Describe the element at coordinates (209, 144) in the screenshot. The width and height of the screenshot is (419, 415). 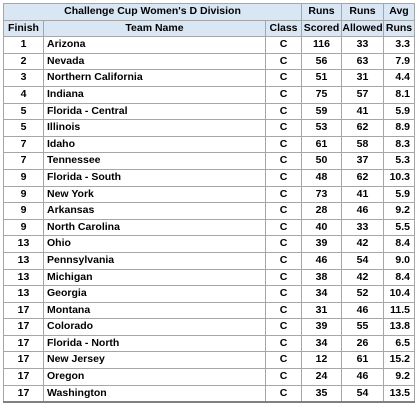
I see `table-row: 7 Idaho C 61 58 8.3` at that location.